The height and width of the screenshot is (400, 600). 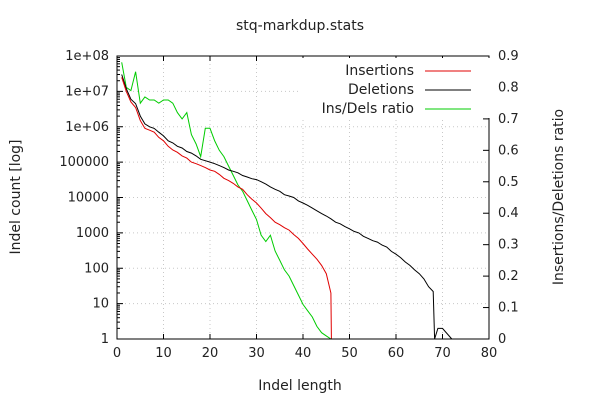 I want to click on y-tick-label: 1e+06, so click(x=87, y=127).